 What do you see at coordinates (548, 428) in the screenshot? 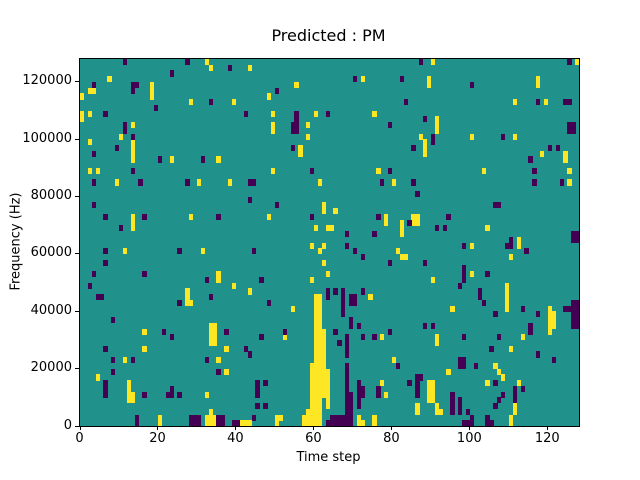
I see `x-tick-mark` at bounding box center [548, 428].